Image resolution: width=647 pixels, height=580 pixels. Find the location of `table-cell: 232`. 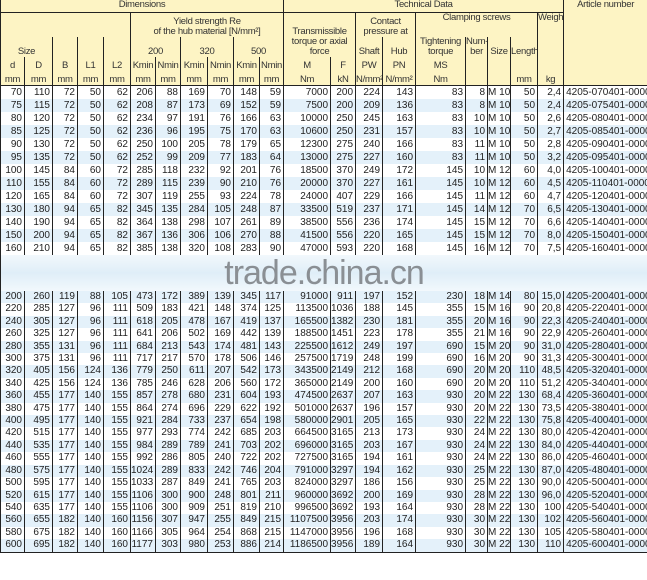

table-cell: 232 is located at coordinates (194, 170).